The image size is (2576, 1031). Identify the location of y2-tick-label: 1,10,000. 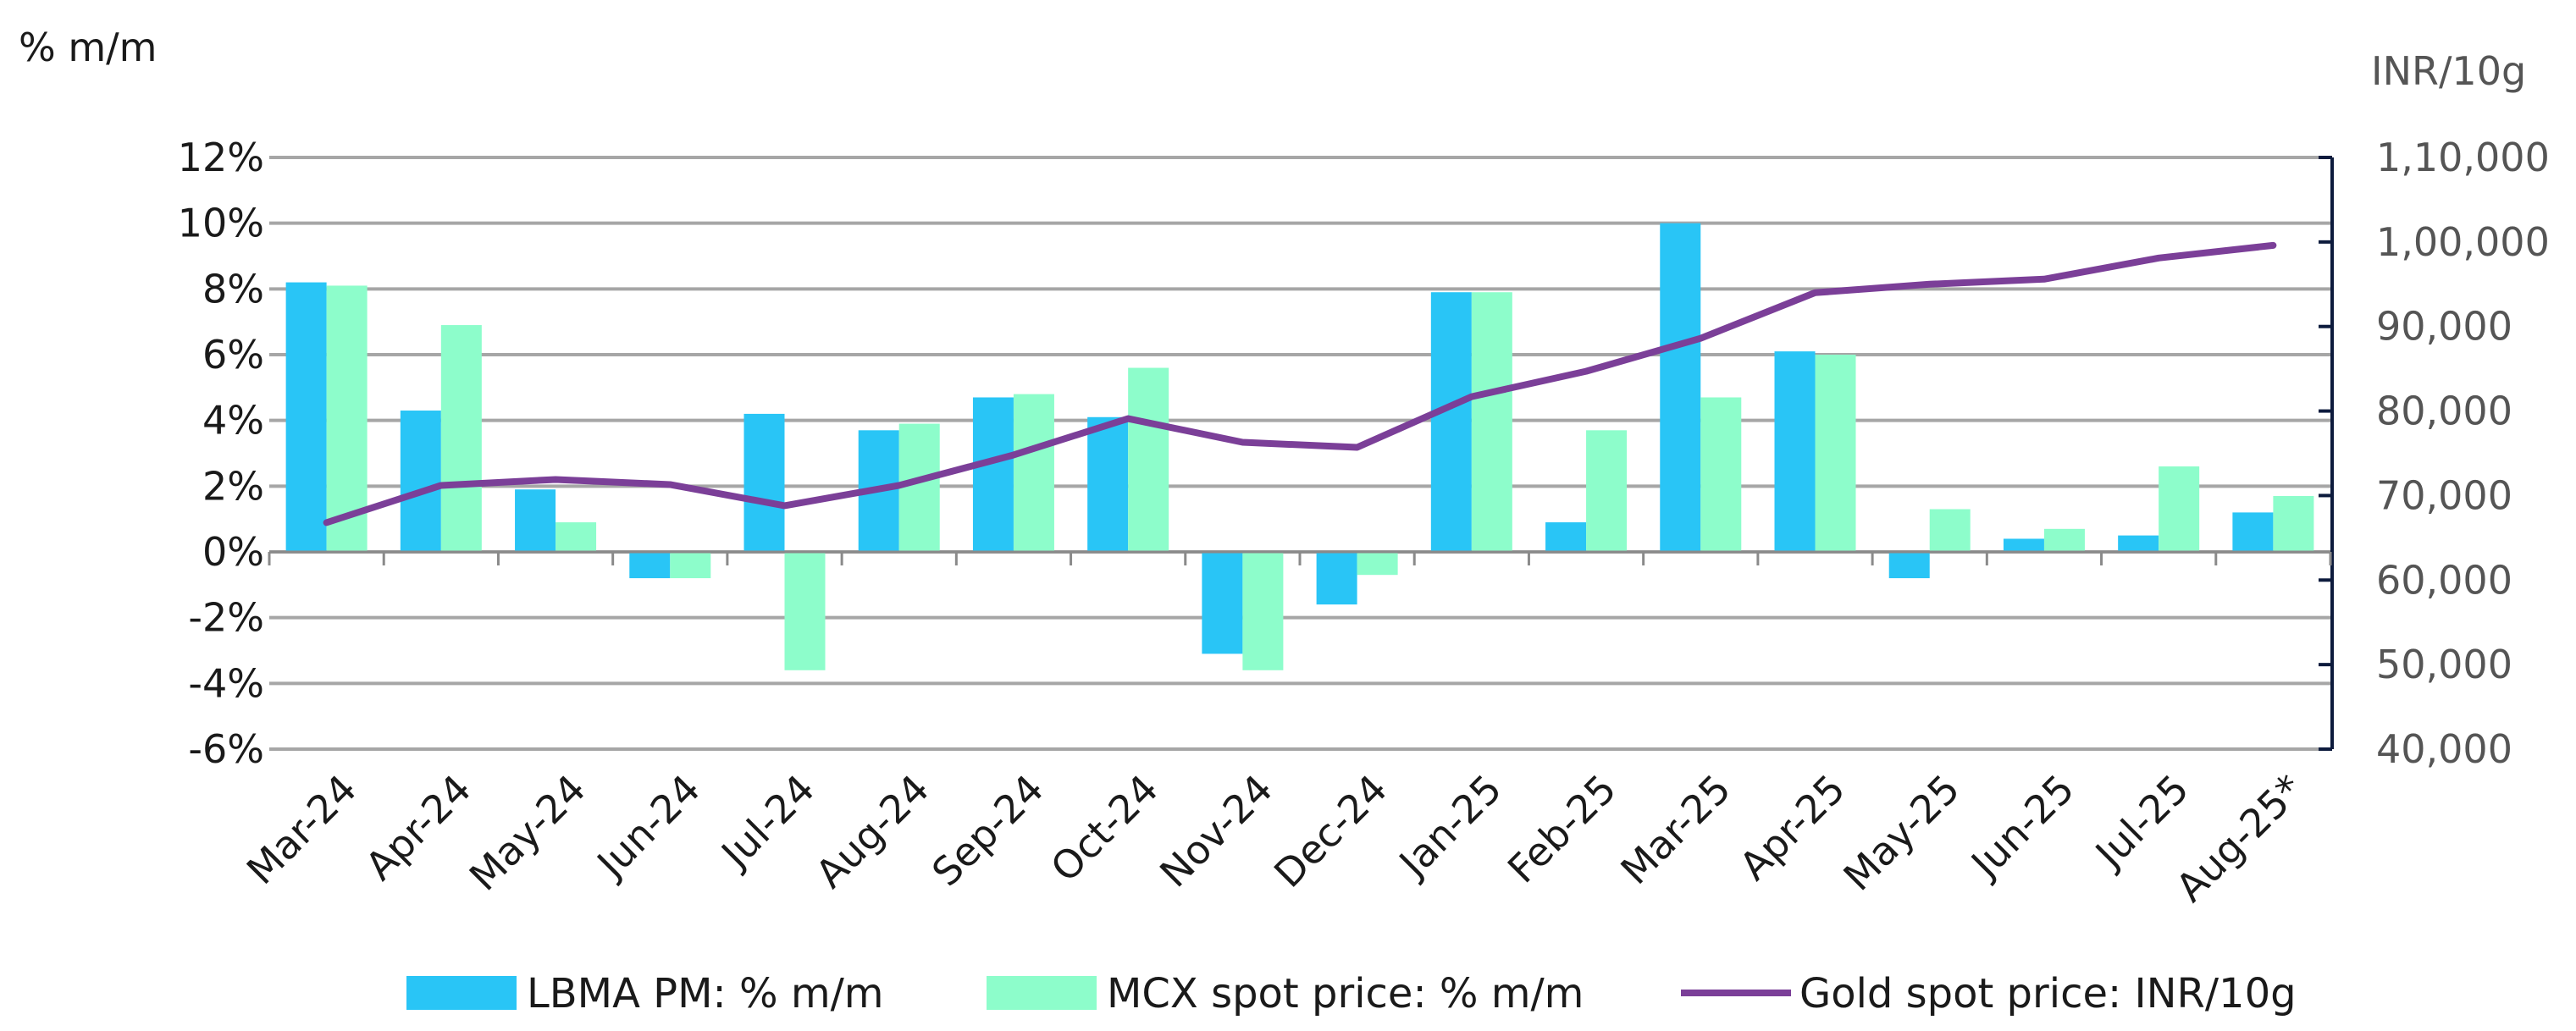
(2463, 157).